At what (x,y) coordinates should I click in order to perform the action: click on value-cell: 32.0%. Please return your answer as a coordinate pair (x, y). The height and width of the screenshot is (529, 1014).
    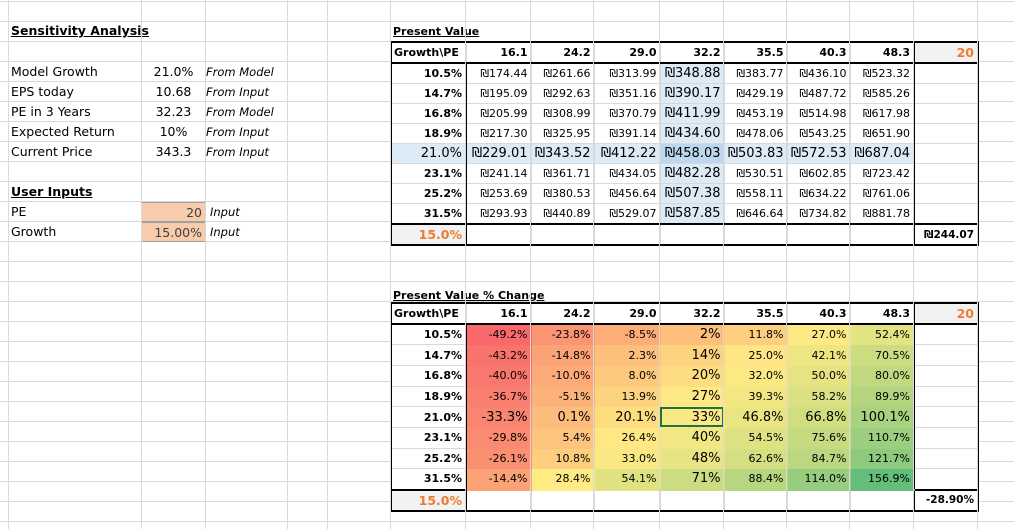
    Looking at the image, I should click on (755, 375).